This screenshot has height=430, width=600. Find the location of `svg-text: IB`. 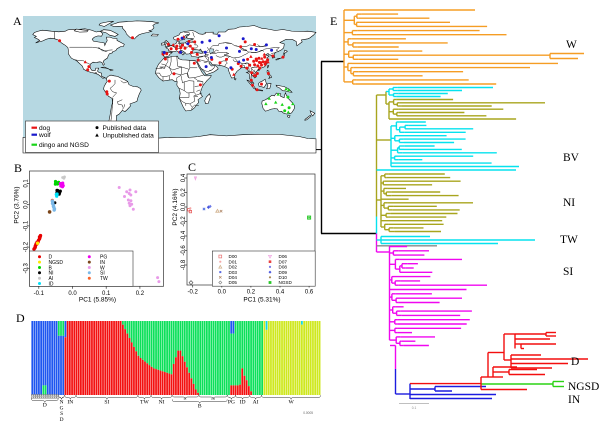

svg-text: IB is located at coordinates (185, 399).